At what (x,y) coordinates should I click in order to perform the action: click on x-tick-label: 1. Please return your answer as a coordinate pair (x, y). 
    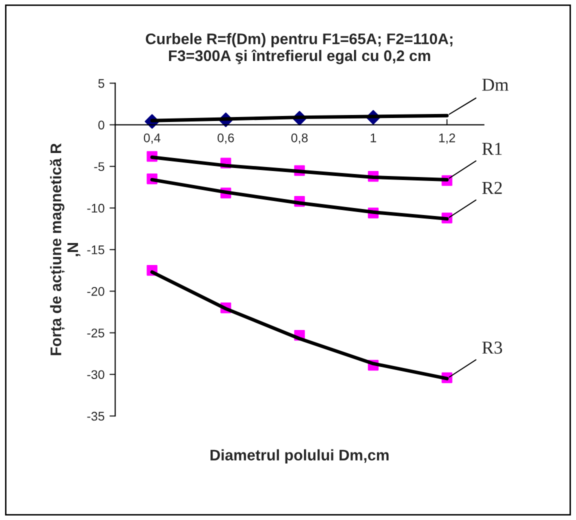
    Looking at the image, I should click on (373, 138).